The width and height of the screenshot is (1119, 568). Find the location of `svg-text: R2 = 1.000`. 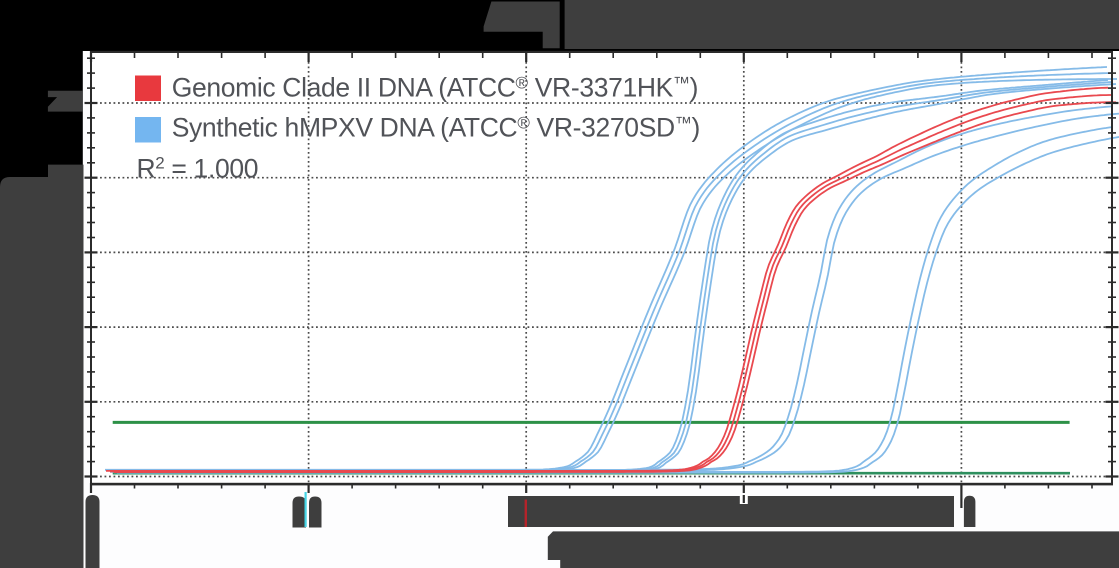

svg-text: R2 = 1.000 is located at coordinates (198, 169).